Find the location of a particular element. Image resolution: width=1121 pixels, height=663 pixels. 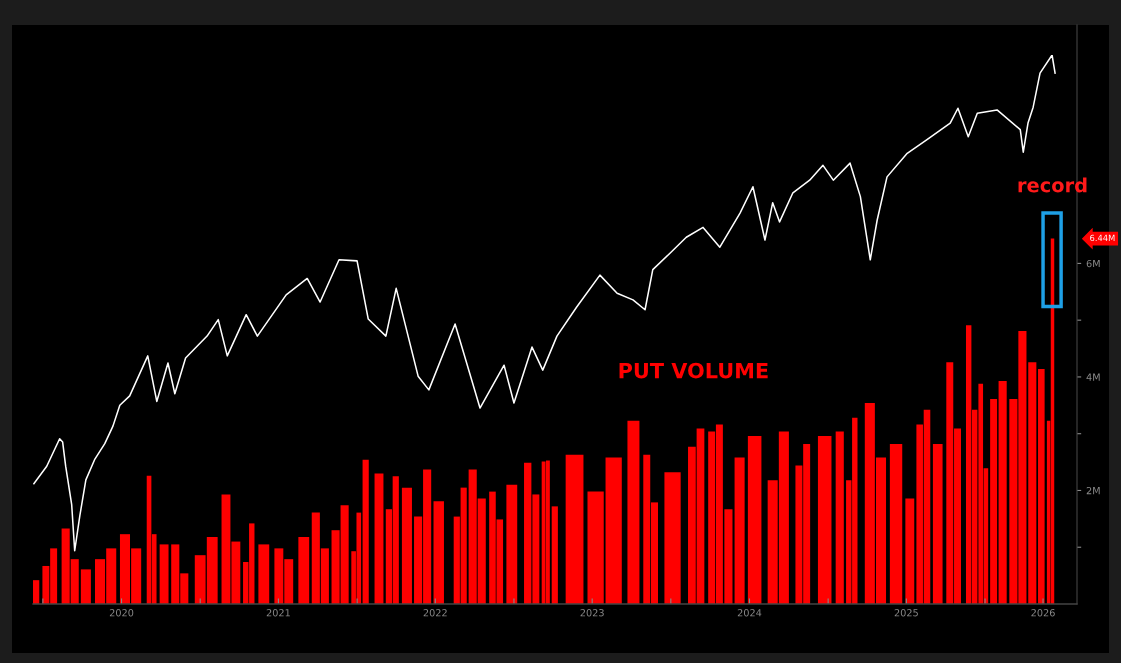

annotation: record is located at coordinates (1052, 185).